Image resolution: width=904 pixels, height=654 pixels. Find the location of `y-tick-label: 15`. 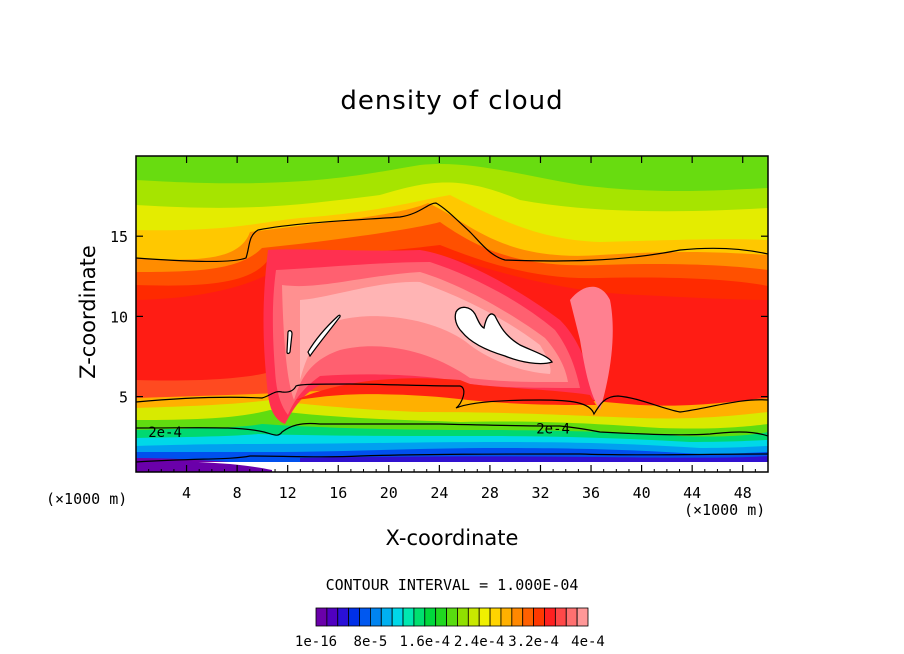

y-tick-label: 15 is located at coordinates (119, 237).